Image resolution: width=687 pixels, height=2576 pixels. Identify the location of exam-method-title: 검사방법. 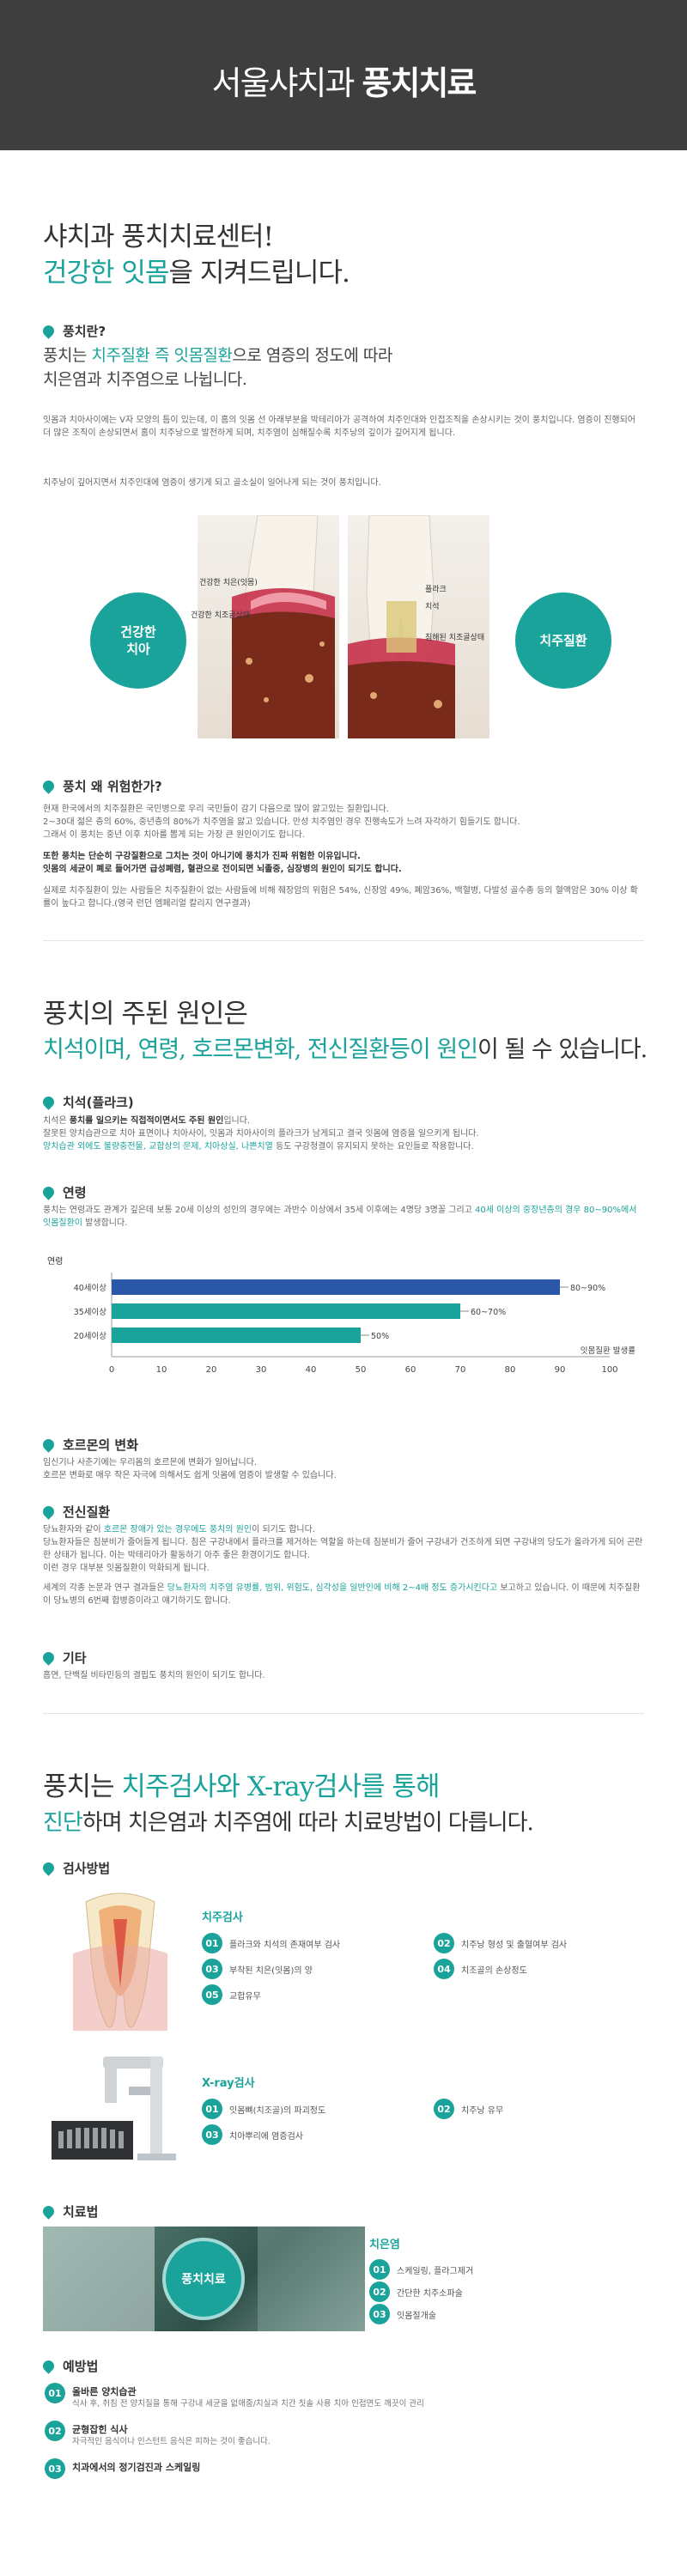
(75, 1868).